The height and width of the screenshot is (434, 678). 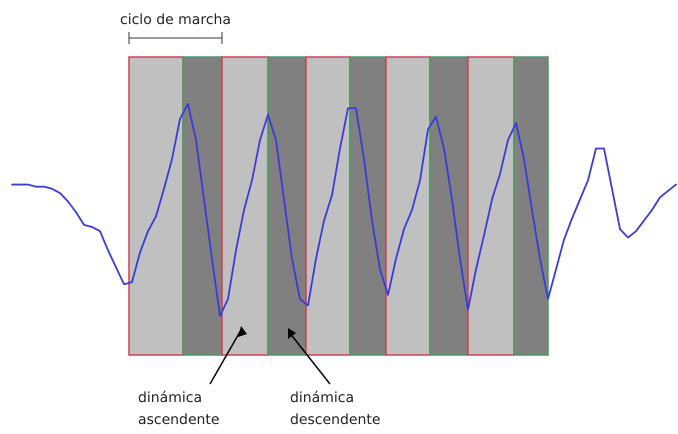 I want to click on text: dinámica ascendente, so click(x=179, y=409).